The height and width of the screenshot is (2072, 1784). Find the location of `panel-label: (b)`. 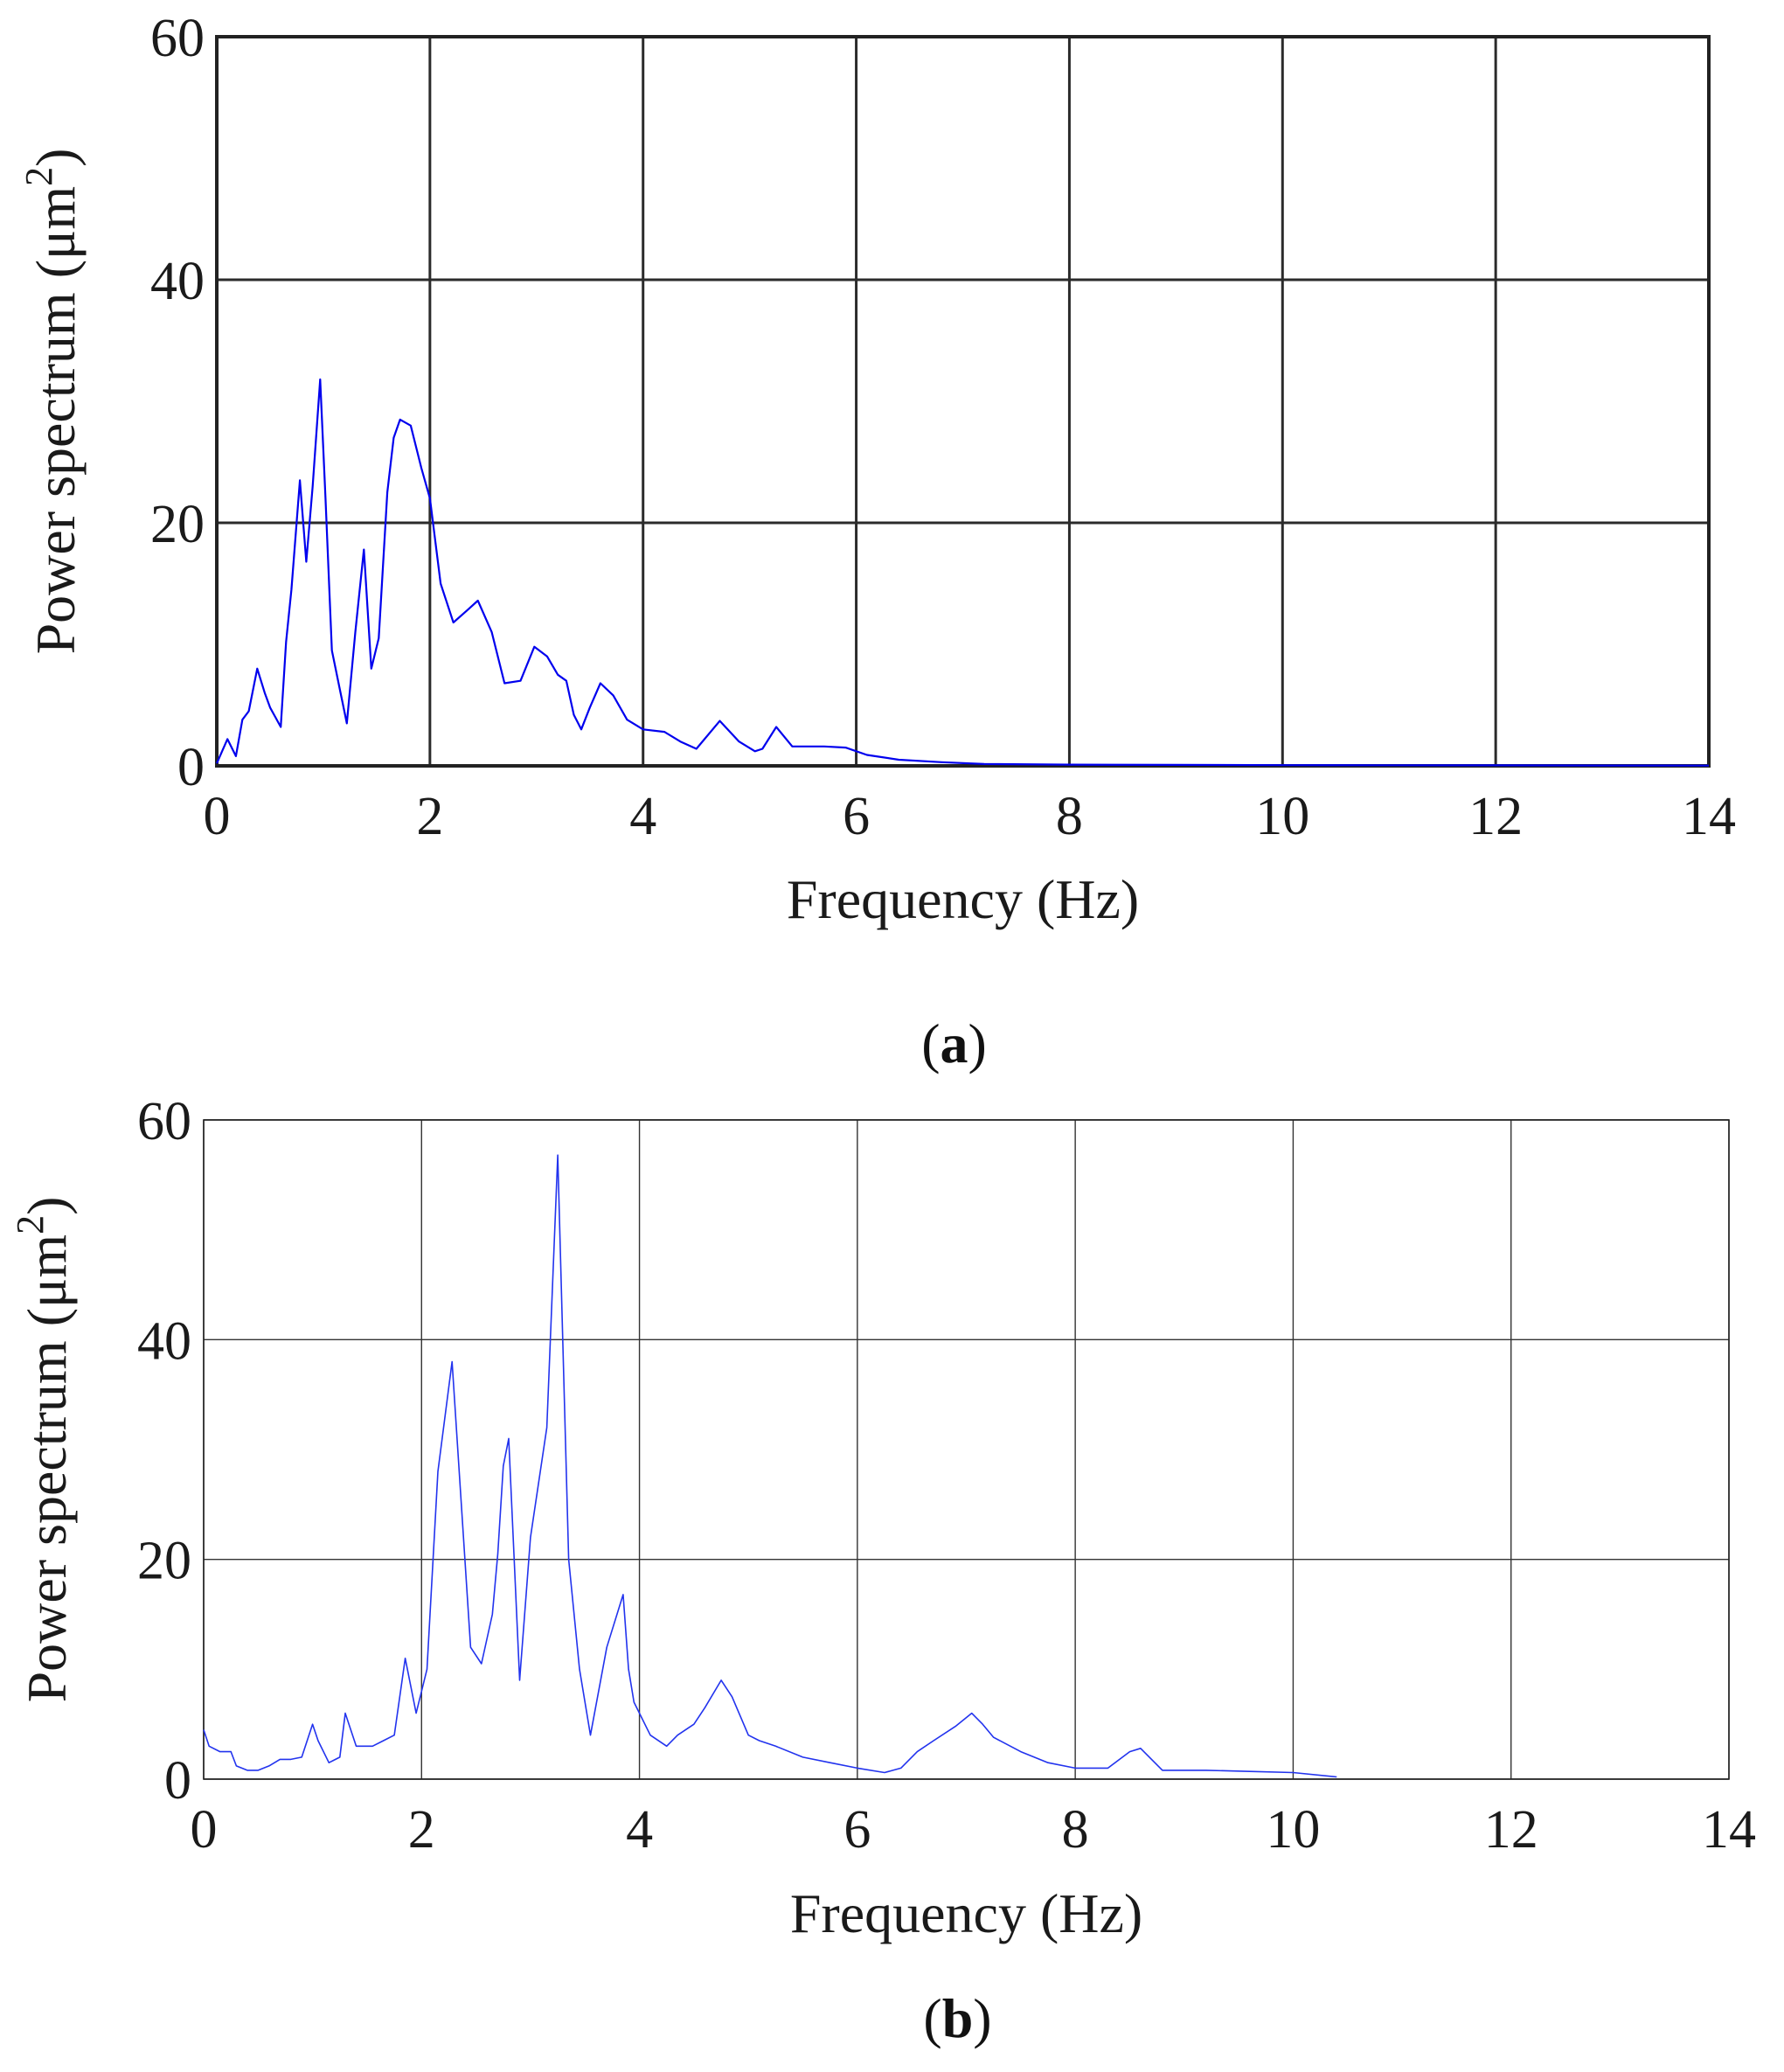

panel-label: (b) is located at coordinates (957, 2018).